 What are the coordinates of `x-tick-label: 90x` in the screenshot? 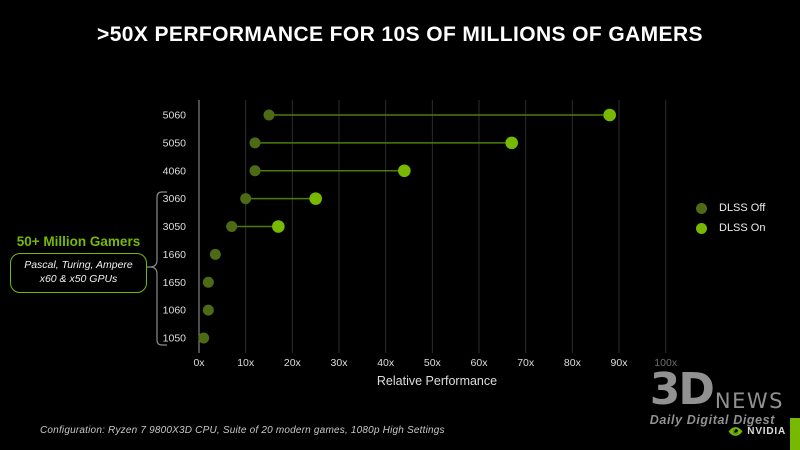 It's located at (620, 363).